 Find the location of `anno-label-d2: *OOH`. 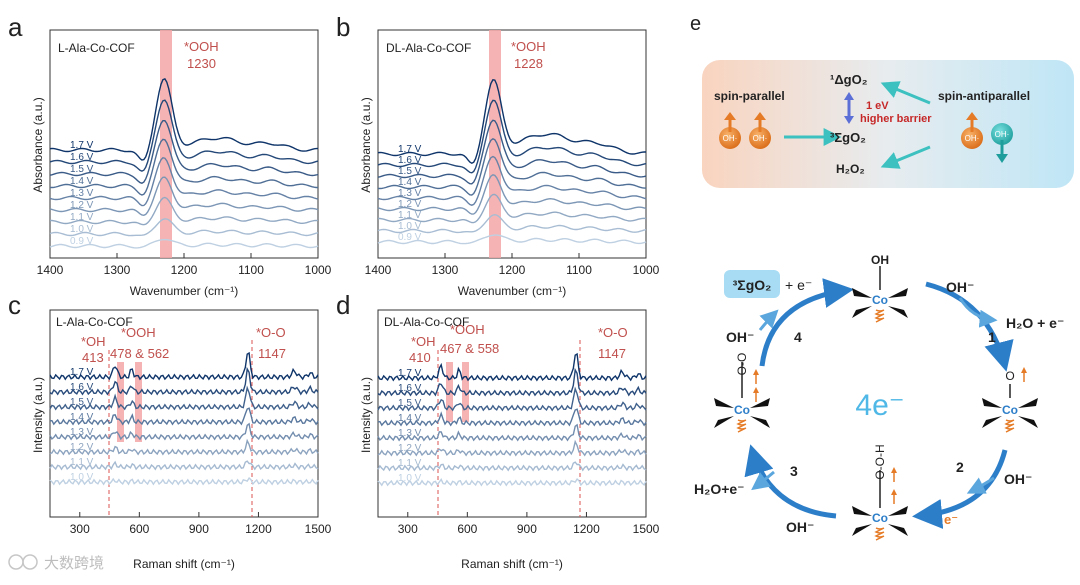

anno-label-d2: *OOH is located at coordinates (467, 329).